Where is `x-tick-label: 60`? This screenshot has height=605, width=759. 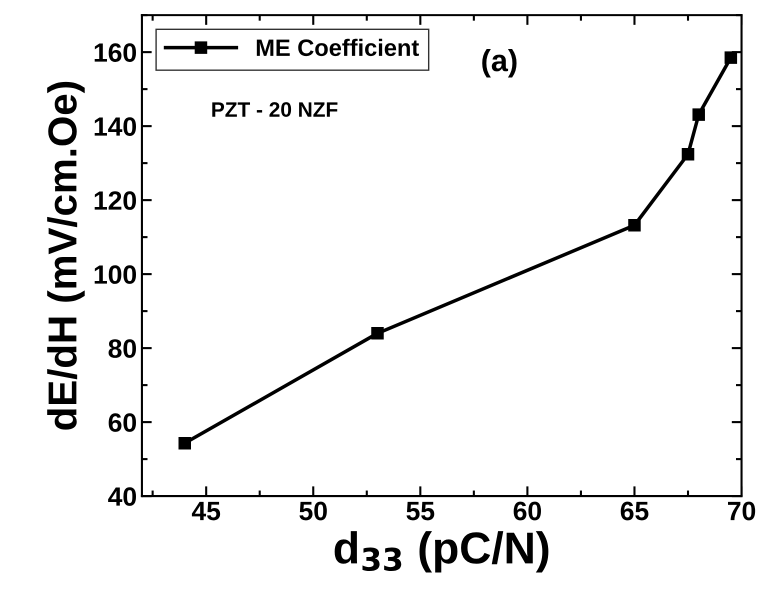
x-tick-label: 60 is located at coordinates (527, 511).